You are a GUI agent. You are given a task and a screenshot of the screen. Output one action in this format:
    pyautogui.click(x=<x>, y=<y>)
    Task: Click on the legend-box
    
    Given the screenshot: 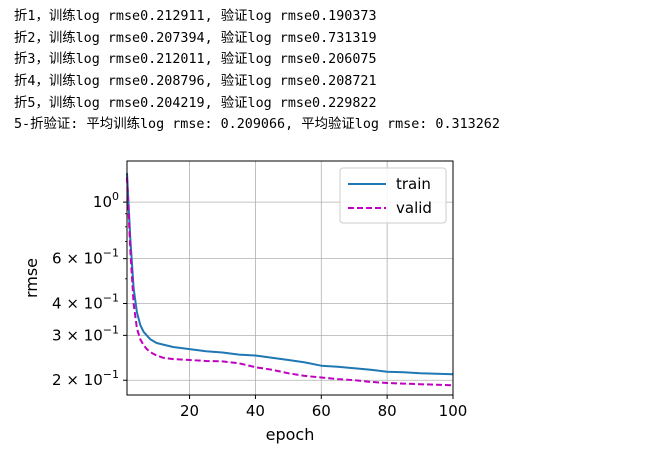 What is the action you would take?
    pyautogui.click(x=393, y=195)
    